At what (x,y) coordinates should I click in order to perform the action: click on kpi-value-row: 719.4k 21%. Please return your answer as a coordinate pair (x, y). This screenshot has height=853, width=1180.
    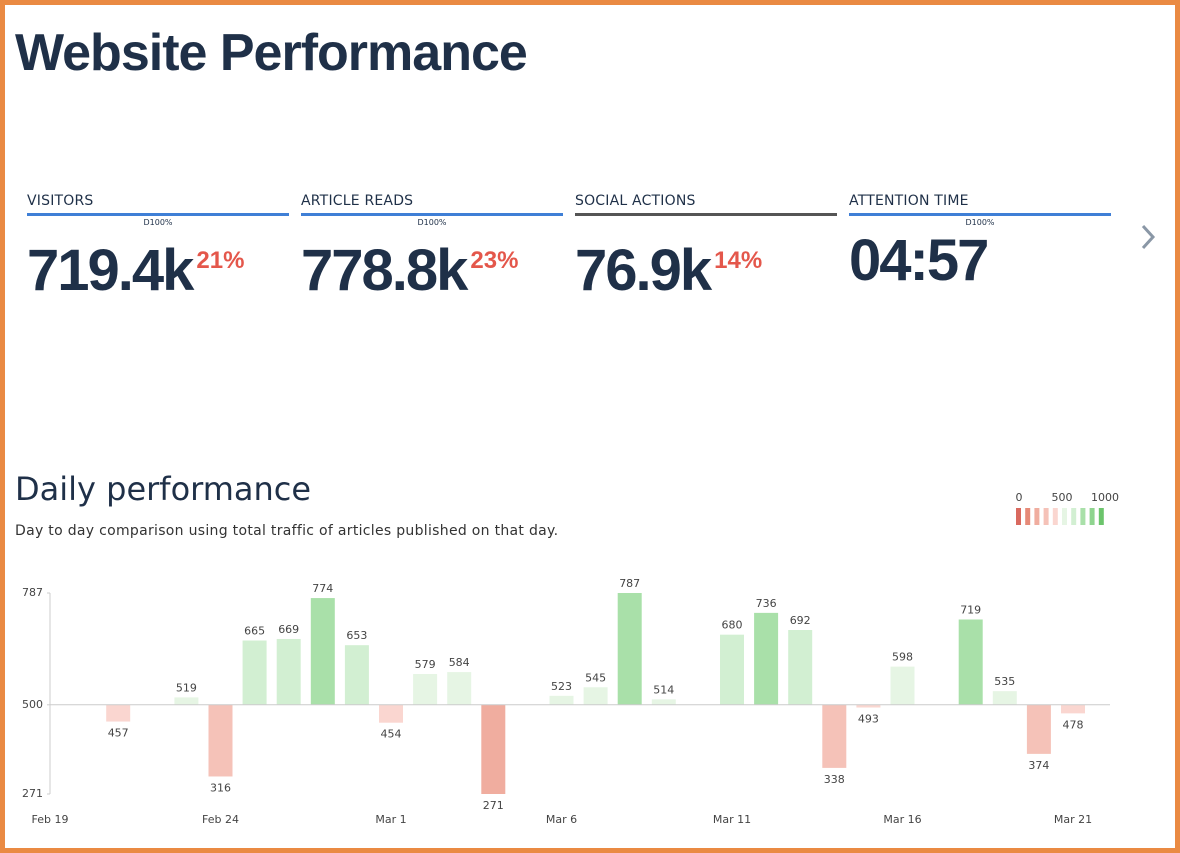
    Looking at the image, I should click on (158, 266).